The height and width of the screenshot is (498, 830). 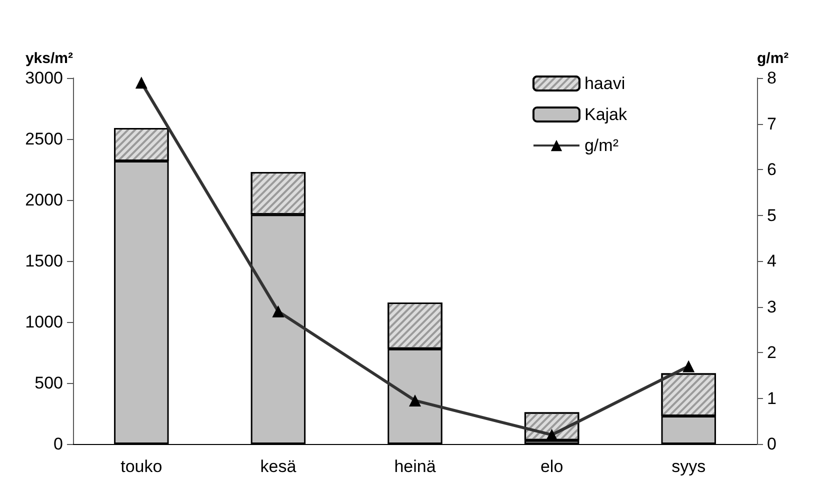 I want to click on y2-tick-label: 4, so click(x=771, y=261).